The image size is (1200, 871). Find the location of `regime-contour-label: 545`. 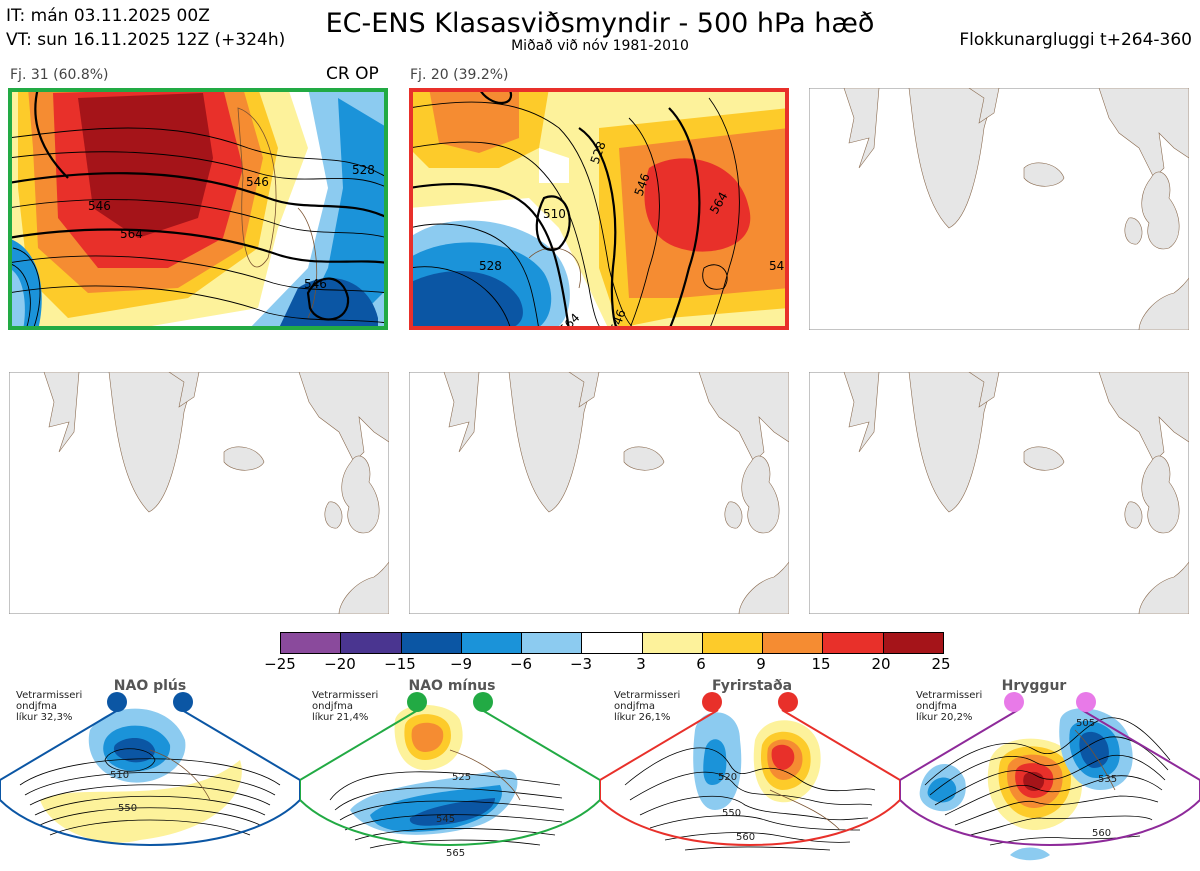

regime-contour-label: 545 is located at coordinates (446, 819).